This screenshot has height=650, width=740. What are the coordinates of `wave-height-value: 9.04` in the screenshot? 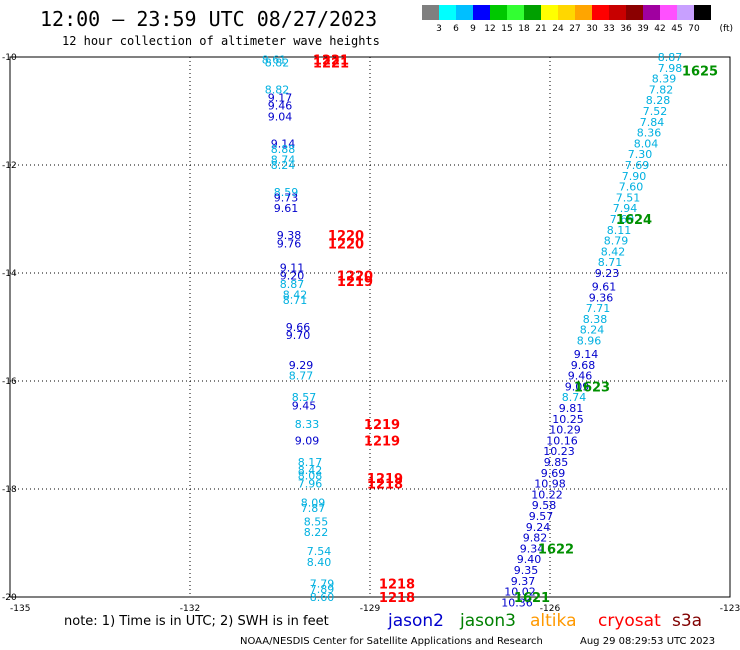 It's located at (280, 116).